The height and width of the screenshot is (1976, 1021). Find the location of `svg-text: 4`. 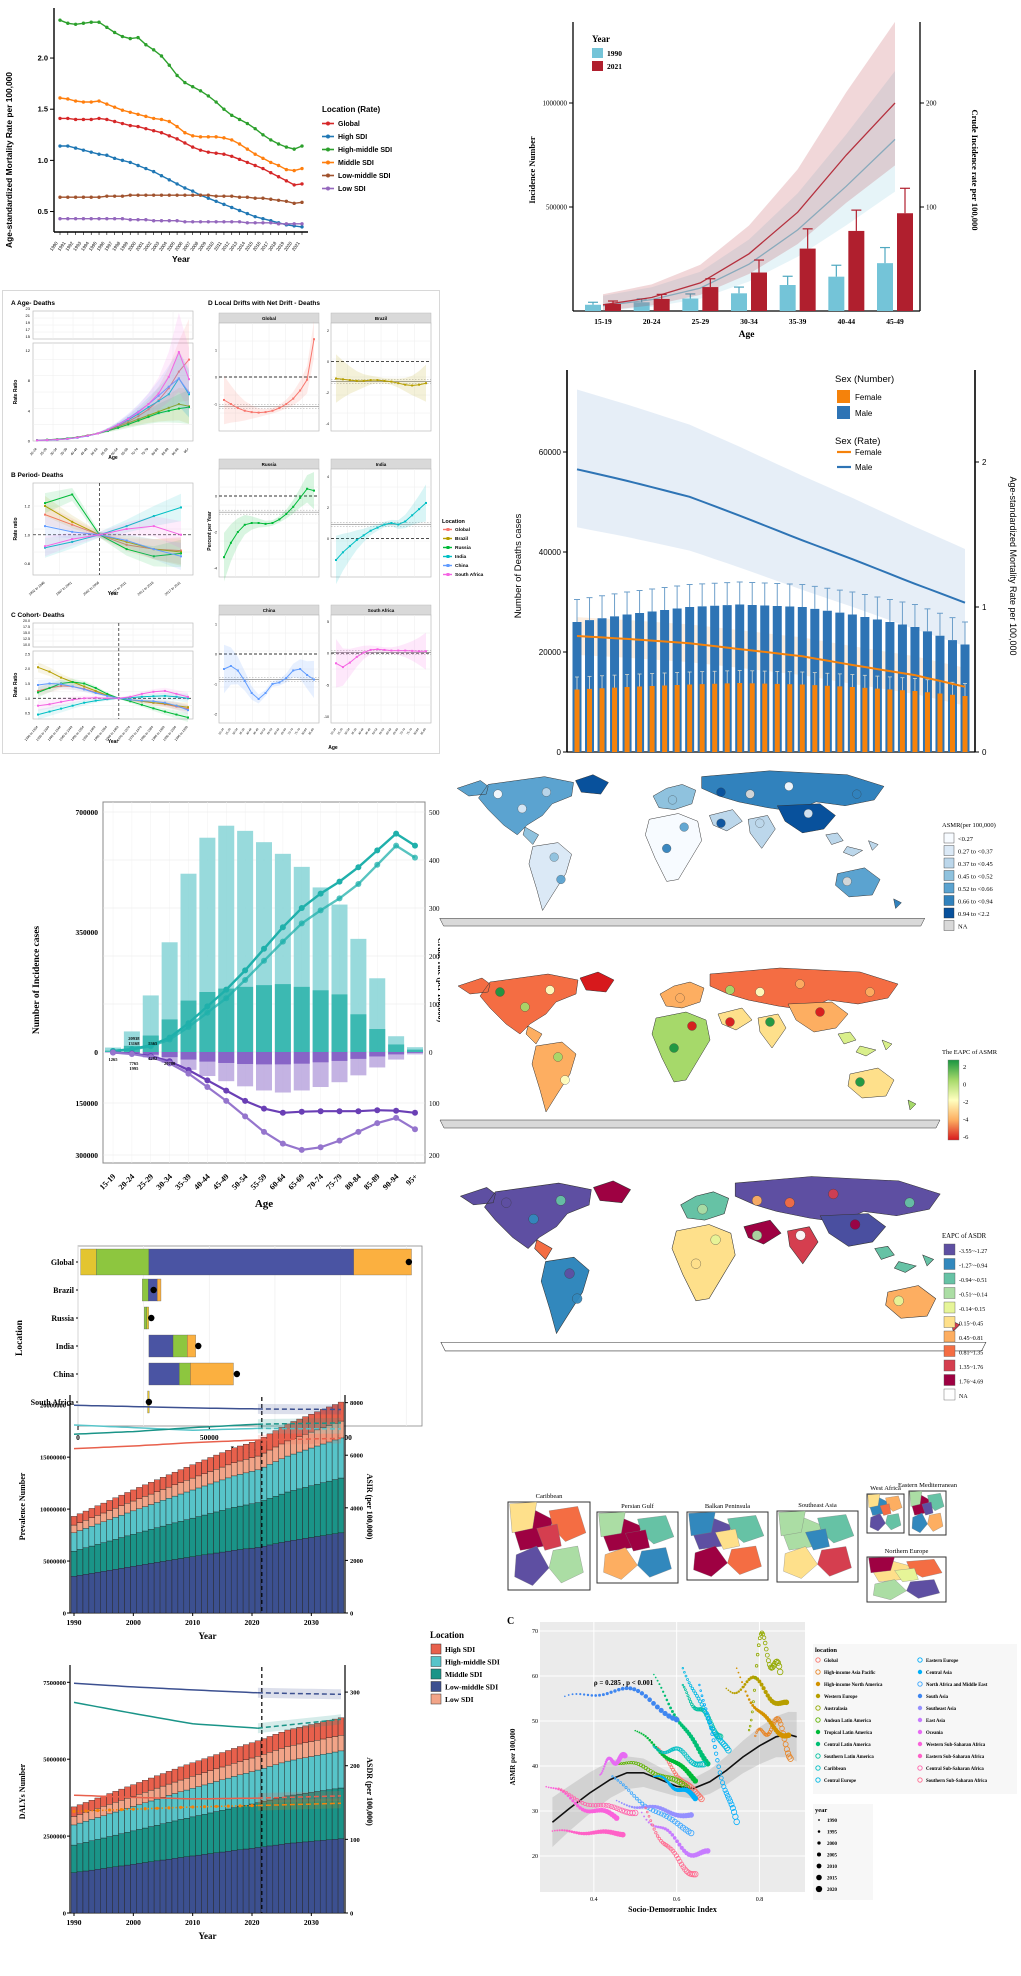

svg-text: 4 is located at coordinates (29, 410).